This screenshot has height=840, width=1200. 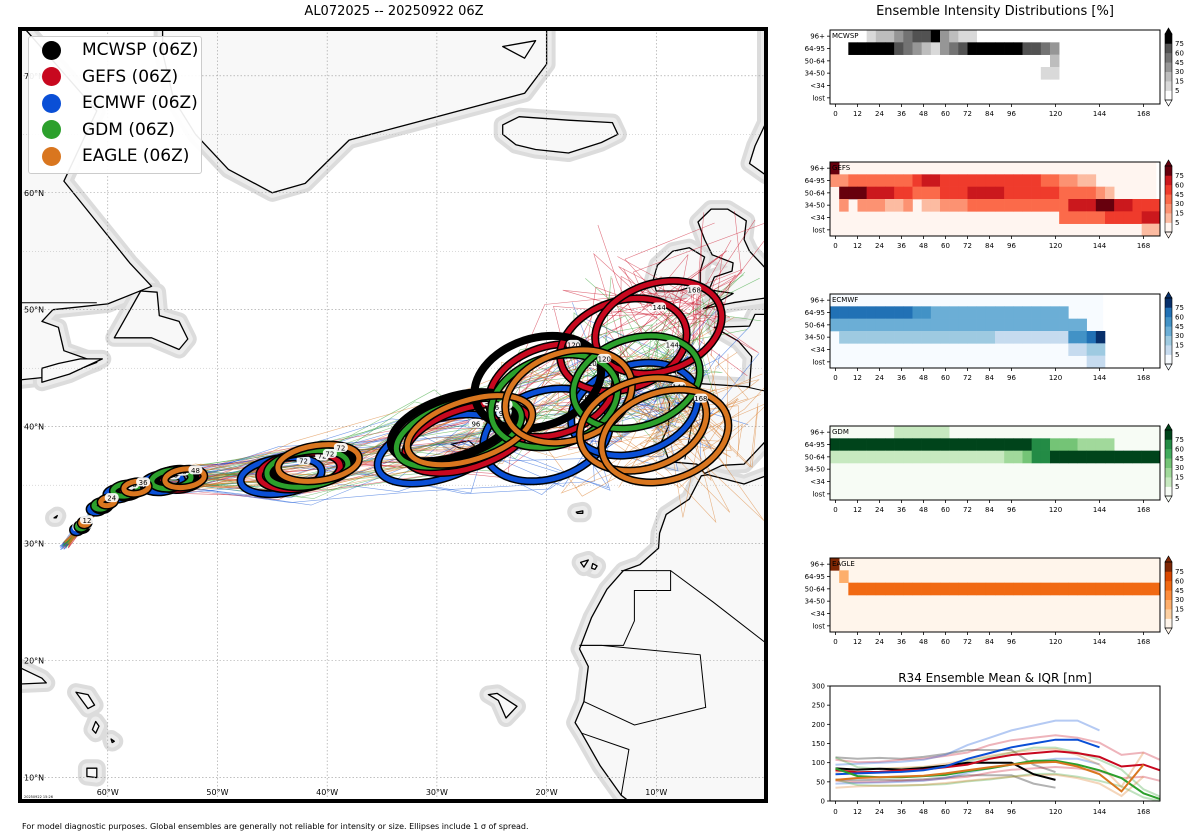 I want to click on heatmap-title: GDM, so click(x=840, y=432).